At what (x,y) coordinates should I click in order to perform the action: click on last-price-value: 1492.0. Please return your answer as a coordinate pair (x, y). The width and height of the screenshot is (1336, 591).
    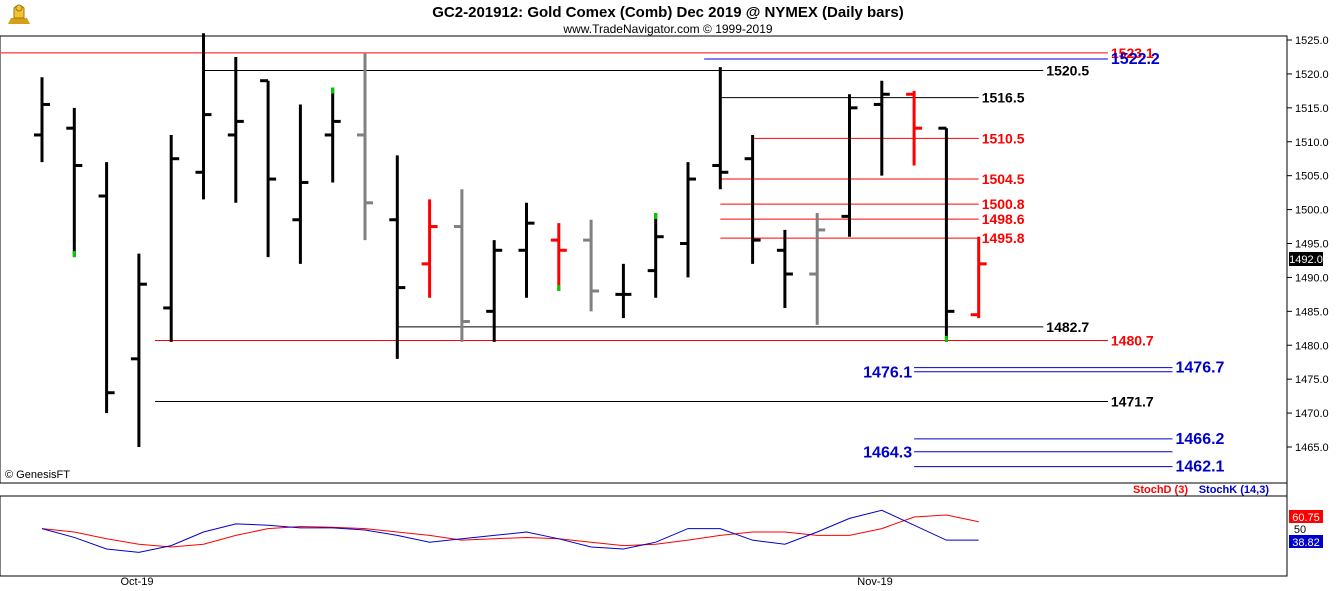
    Looking at the image, I should click on (1306, 260).